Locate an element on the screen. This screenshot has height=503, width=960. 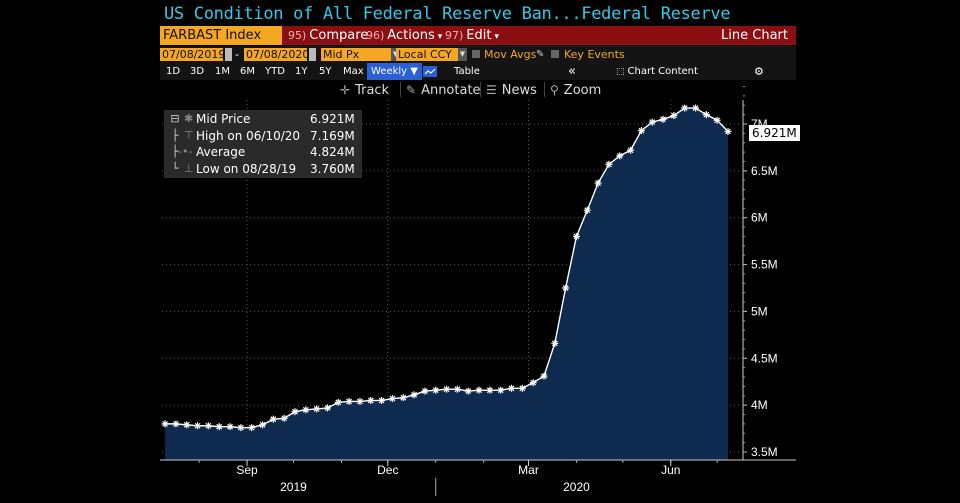
year-label: 2020 is located at coordinates (576, 487).